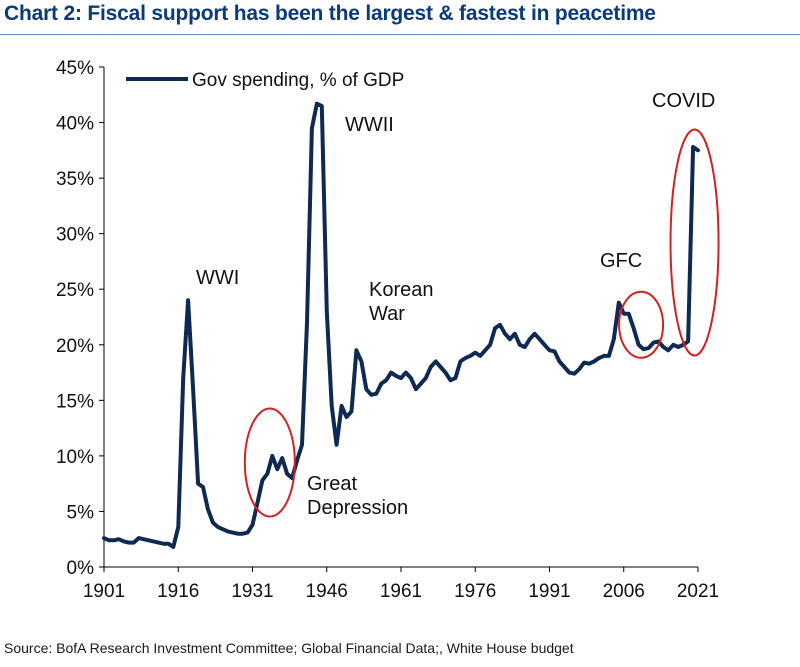 This screenshot has height=667, width=800. Describe the element at coordinates (81, 512) in the screenshot. I see `y-tick-label: 5%` at that location.